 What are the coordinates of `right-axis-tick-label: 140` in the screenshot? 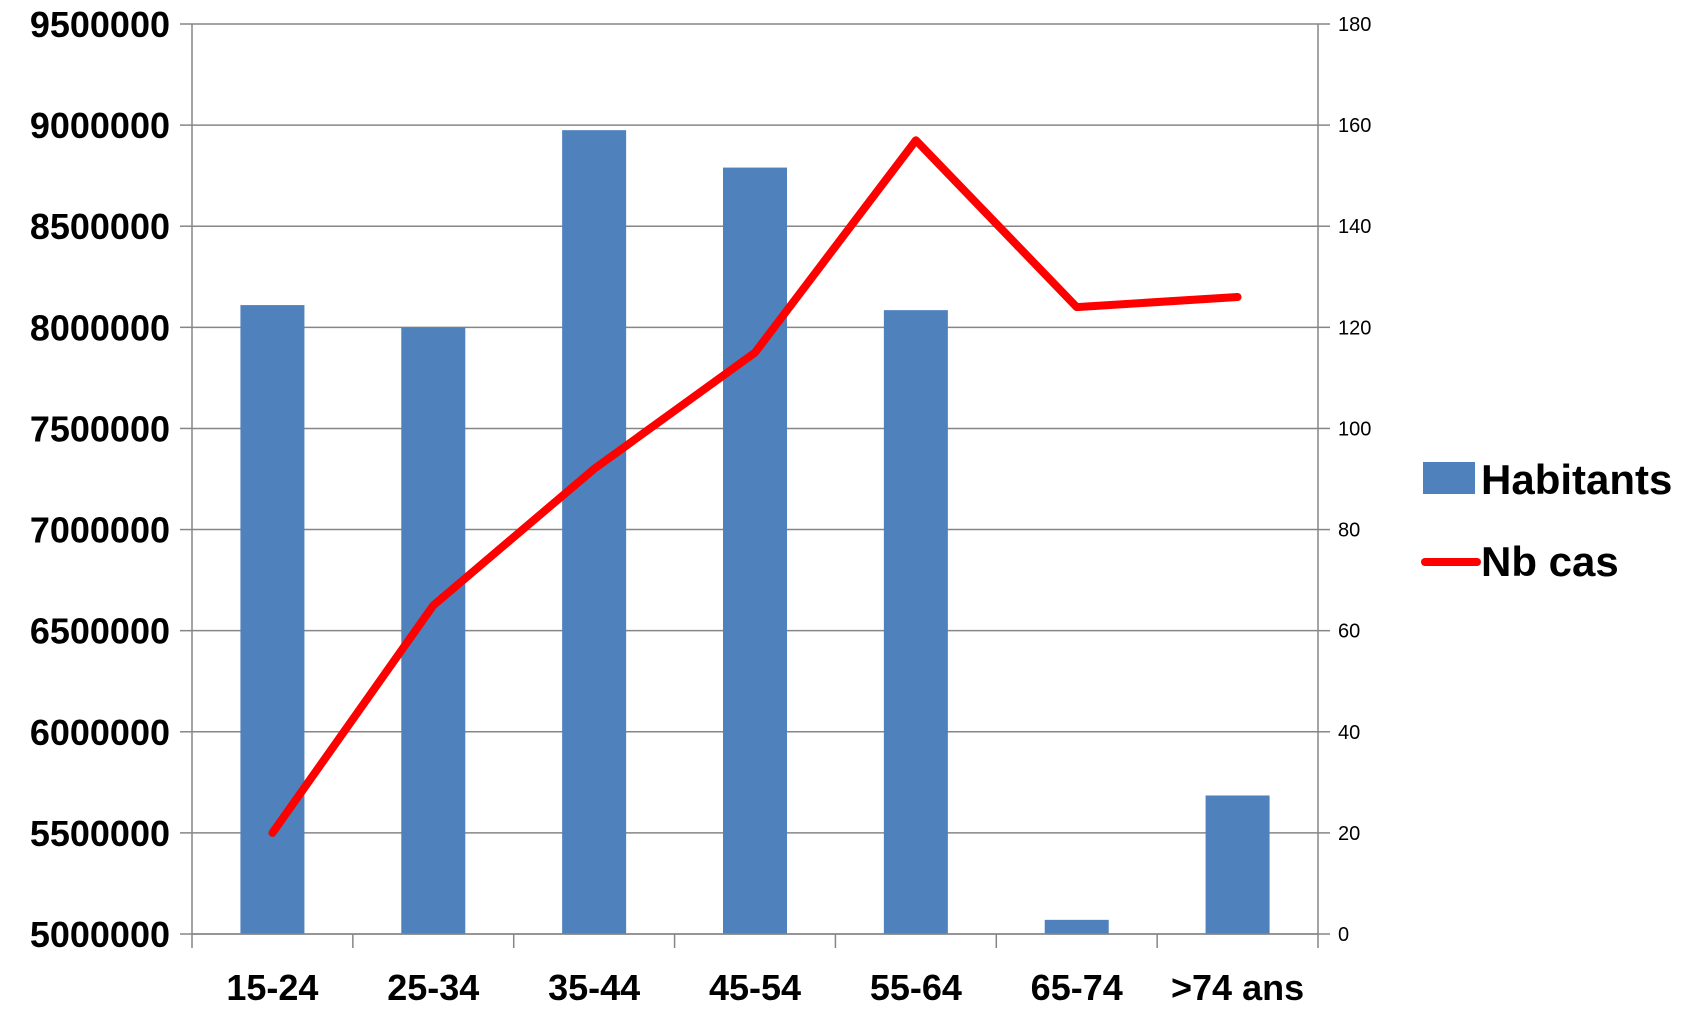 It's located at (1354, 227).